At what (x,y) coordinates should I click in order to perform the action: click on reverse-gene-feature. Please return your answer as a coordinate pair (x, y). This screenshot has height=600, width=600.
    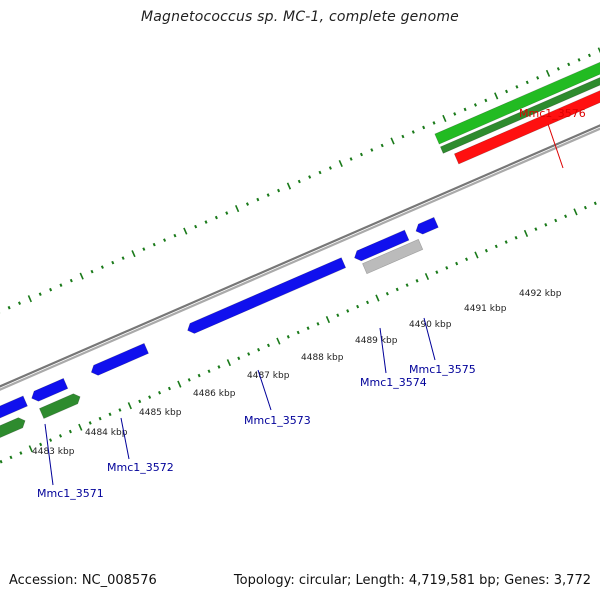
    Looking at the image, I should click on (393, 256).